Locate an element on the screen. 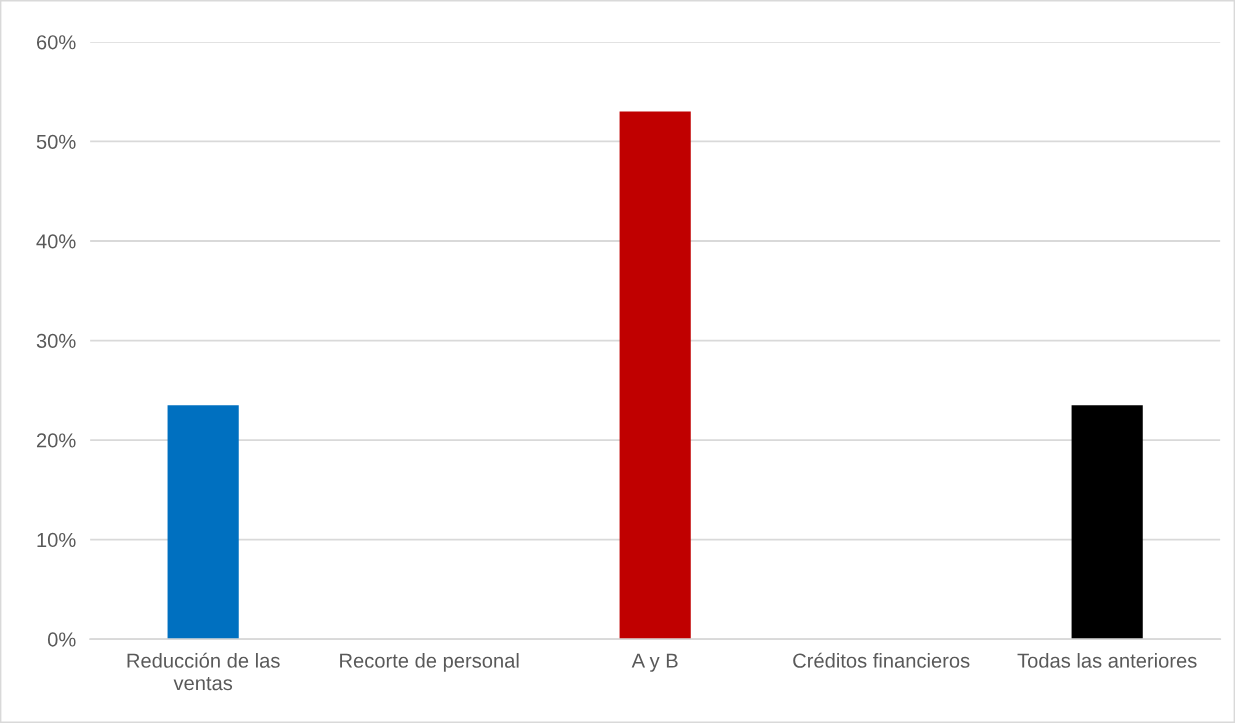 The height and width of the screenshot is (723, 1235). y-tick-label: 40% is located at coordinates (56, 241).